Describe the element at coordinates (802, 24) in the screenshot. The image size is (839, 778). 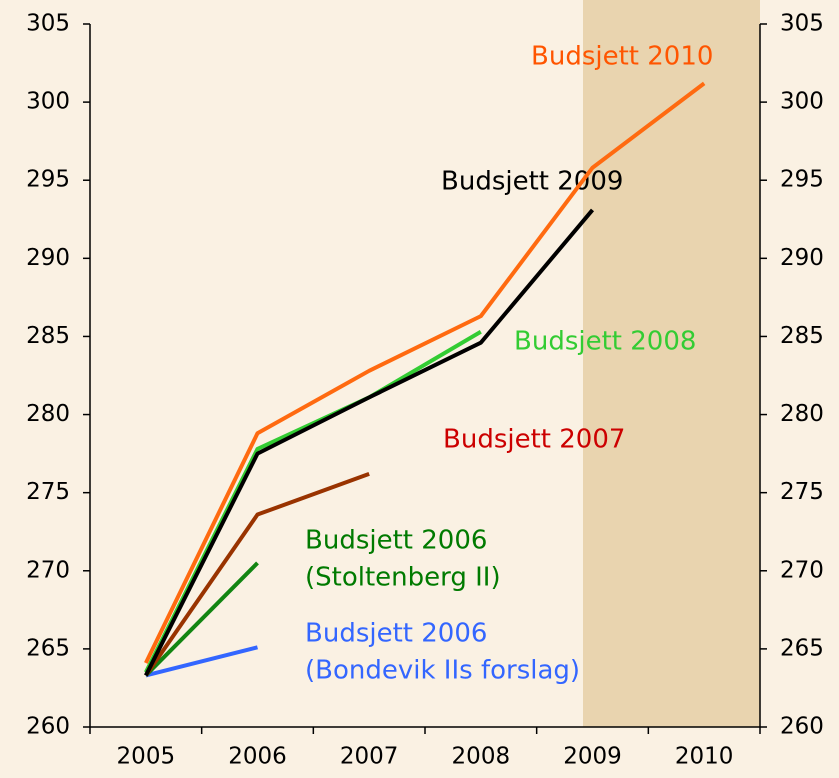
I see `y2-tick-label: 305` at that location.